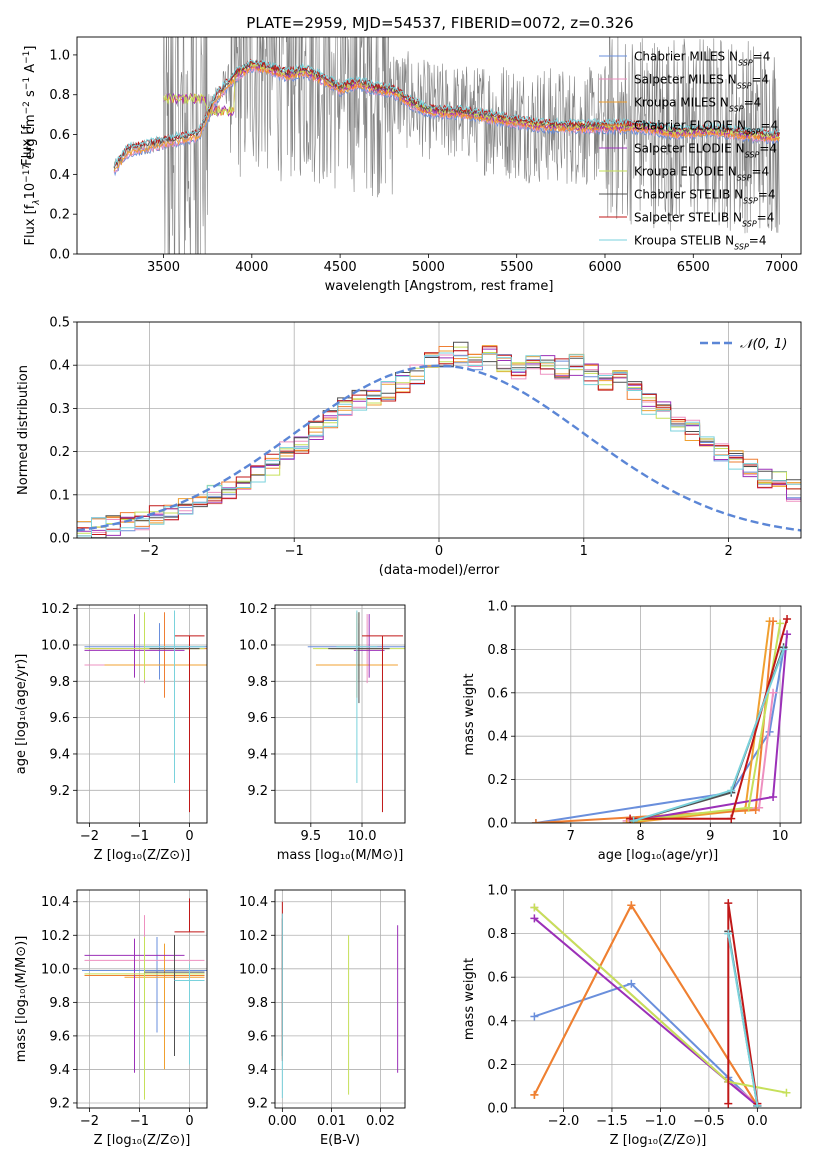  What do you see at coordinates (189, 836) in the screenshot?
I see `x-tick-label: 0` at bounding box center [189, 836].